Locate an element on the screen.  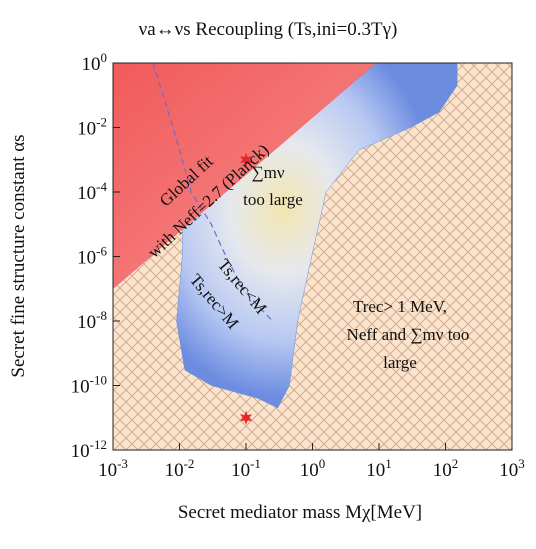
boundary-line is located at coordinates (212, 192).